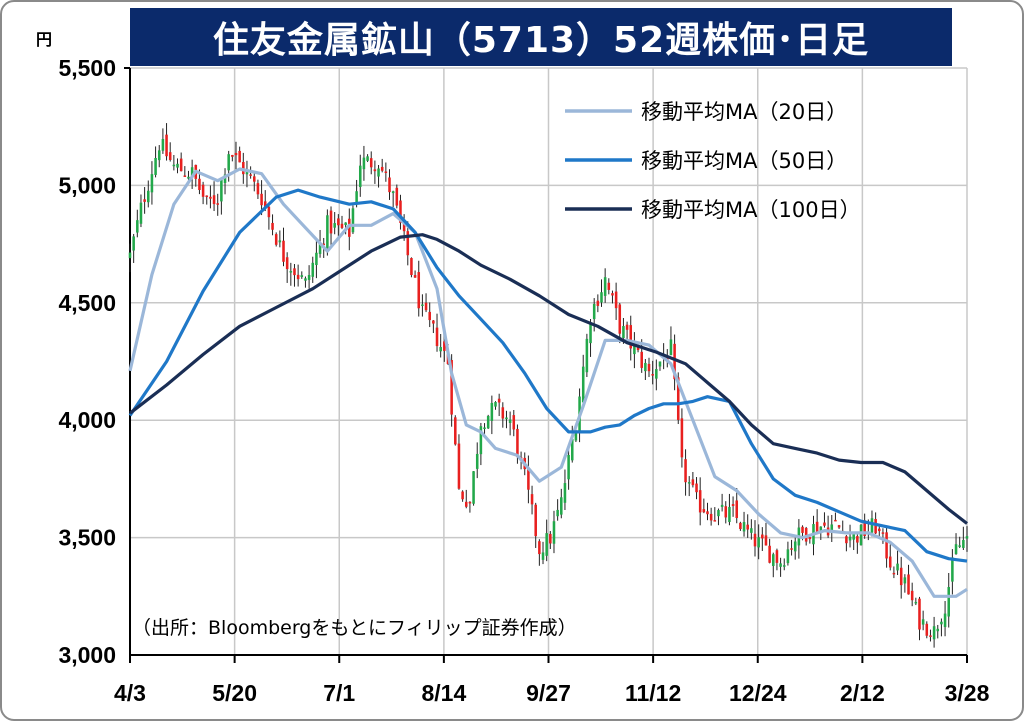 The width and height of the screenshot is (1024, 721). Describe the element at coordinates (967, 693) in the screenshot. I see `x-tick-label: 3/28` at that location.